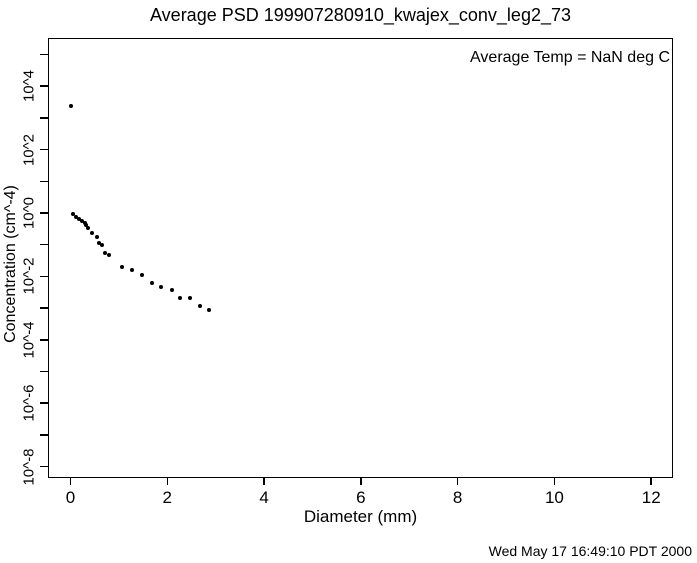  Describe the element at coordinates (457, 497) in the screenshot. I see `x-tick-label: 8` at that location.